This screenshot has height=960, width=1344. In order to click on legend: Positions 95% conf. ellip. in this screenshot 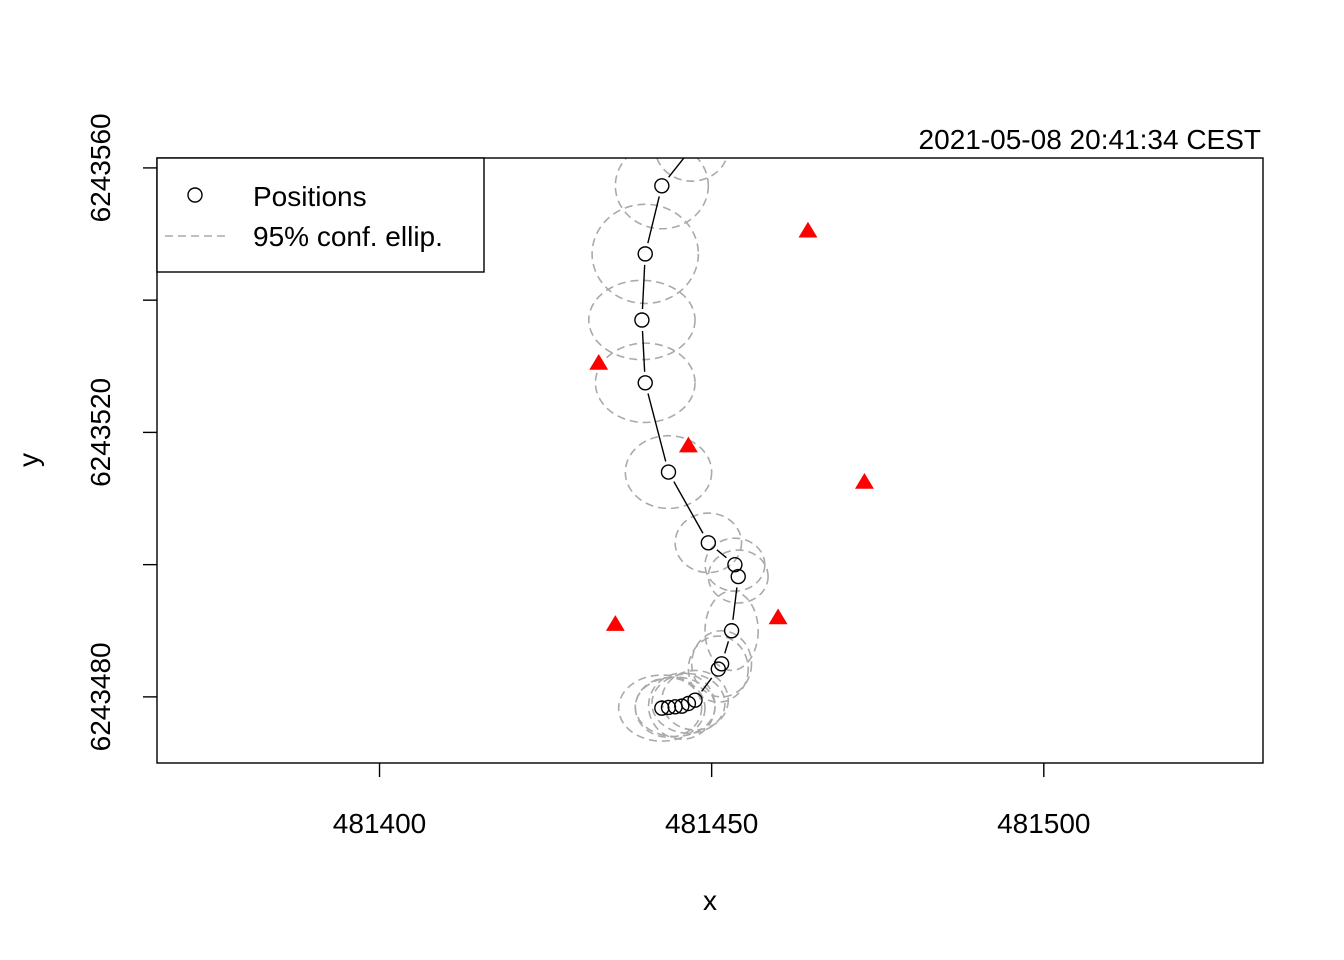, I will do `click(320, 215)`.